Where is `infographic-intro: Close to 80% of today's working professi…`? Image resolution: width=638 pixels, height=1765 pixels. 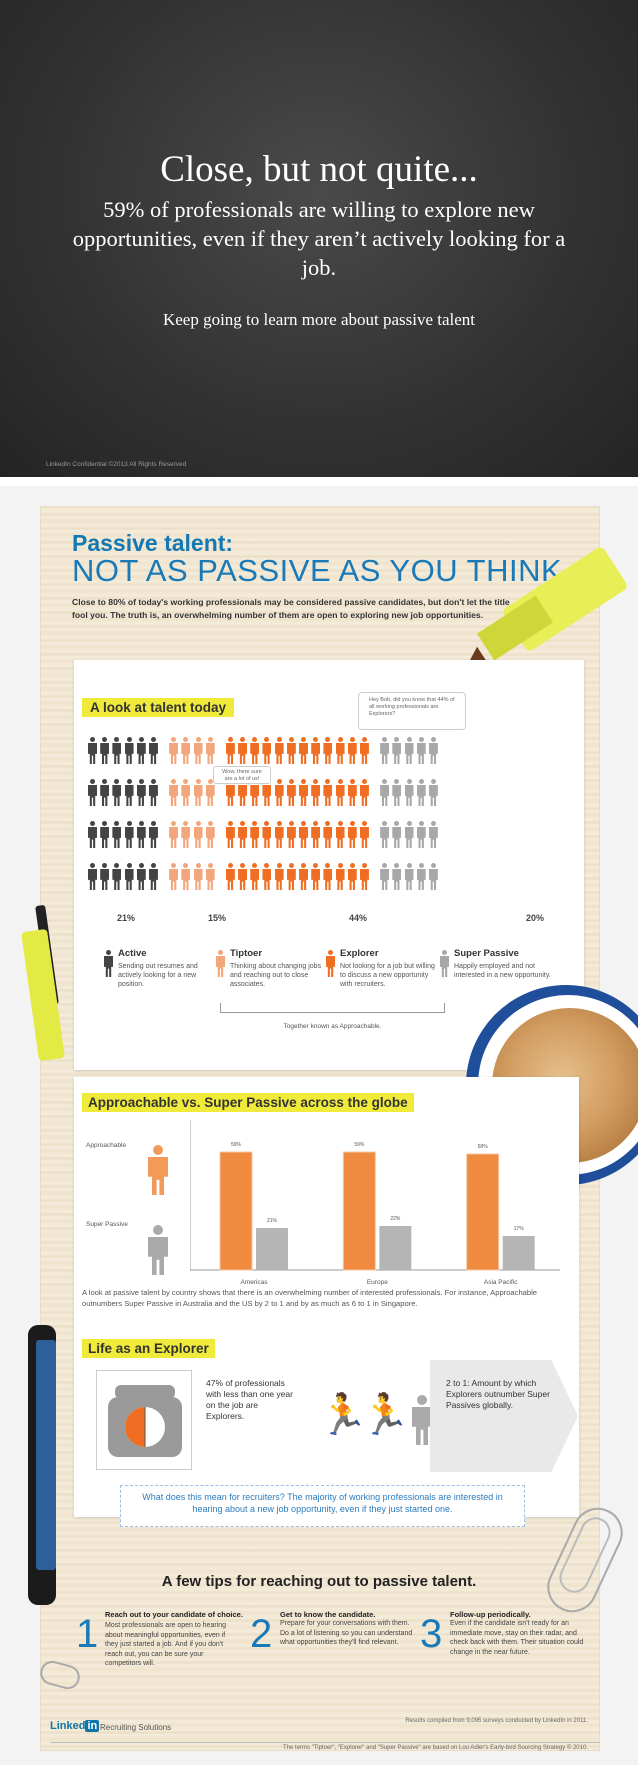 infographic-intro: Close to 80% of today's working professi… is located at coordinates (291, 608).